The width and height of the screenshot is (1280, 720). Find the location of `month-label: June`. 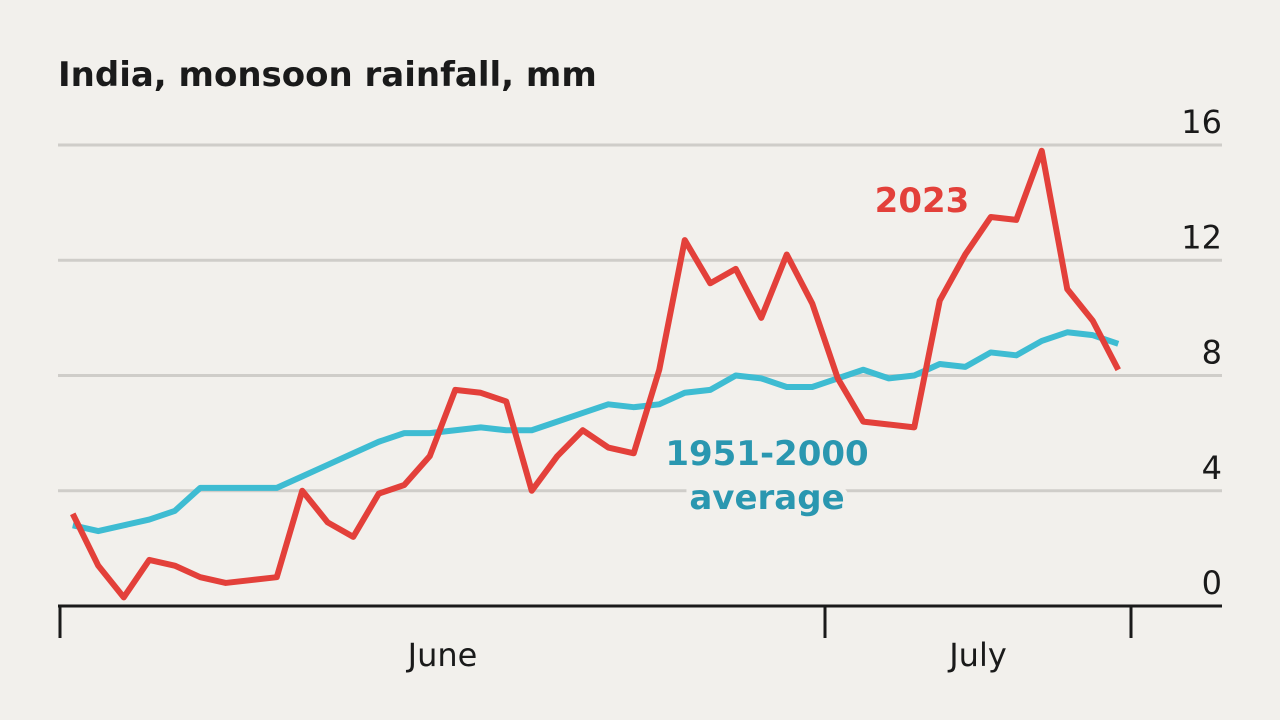

month-label: June is located at coordinates (442, 655).